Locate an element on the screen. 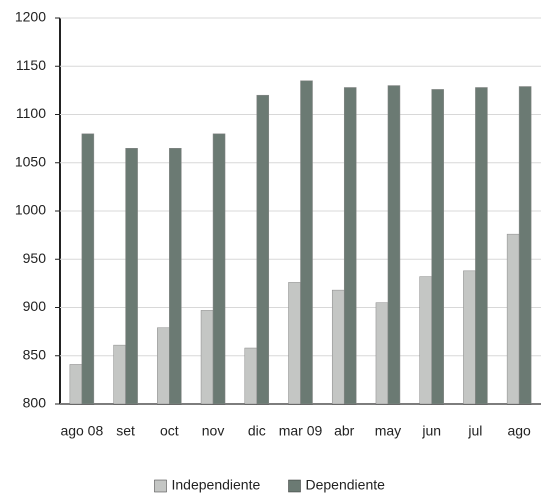 The image size is (541, 496). x-tick-label: mar 09 is located at coordinates (301, 431).